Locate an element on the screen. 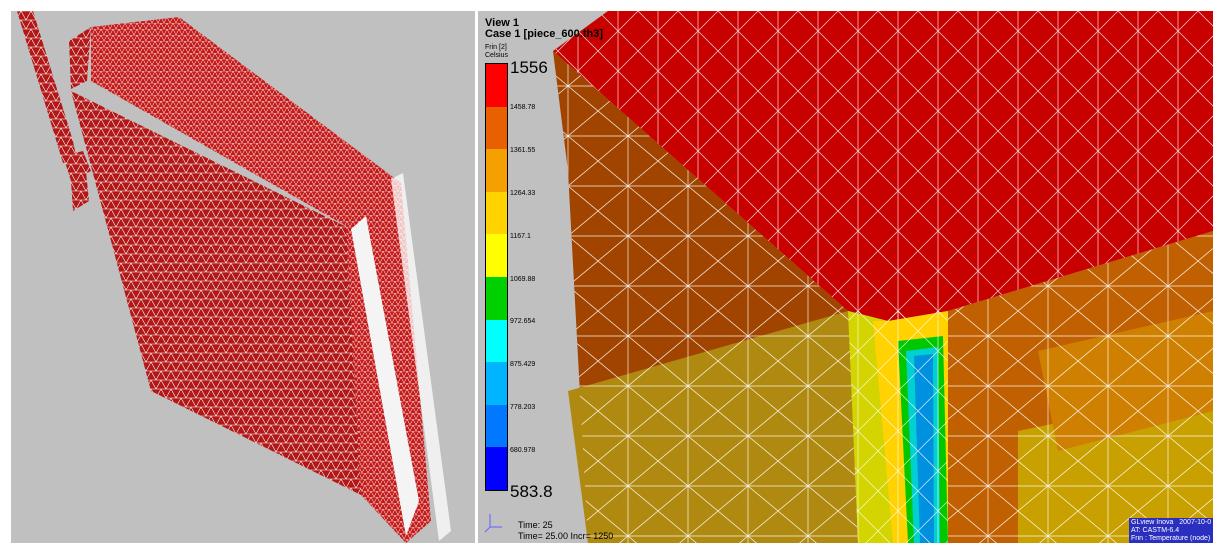 The width and height of the screenshot is (1213, 543). legend-tick: 1361.55 is located at coordinates (523, 150).